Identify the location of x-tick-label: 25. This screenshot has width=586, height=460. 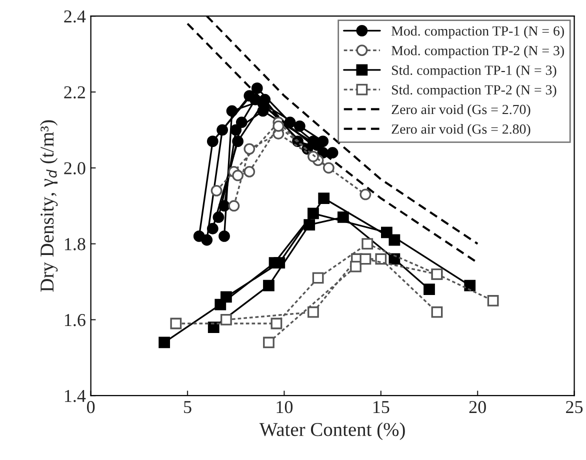
(574, 407).